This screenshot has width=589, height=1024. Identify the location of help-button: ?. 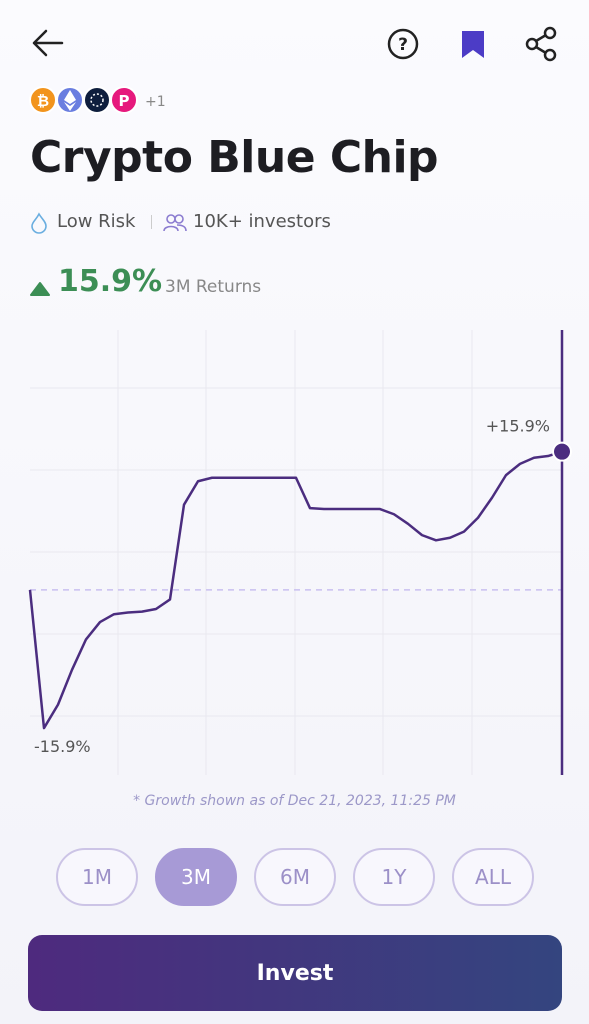
(403, 44).